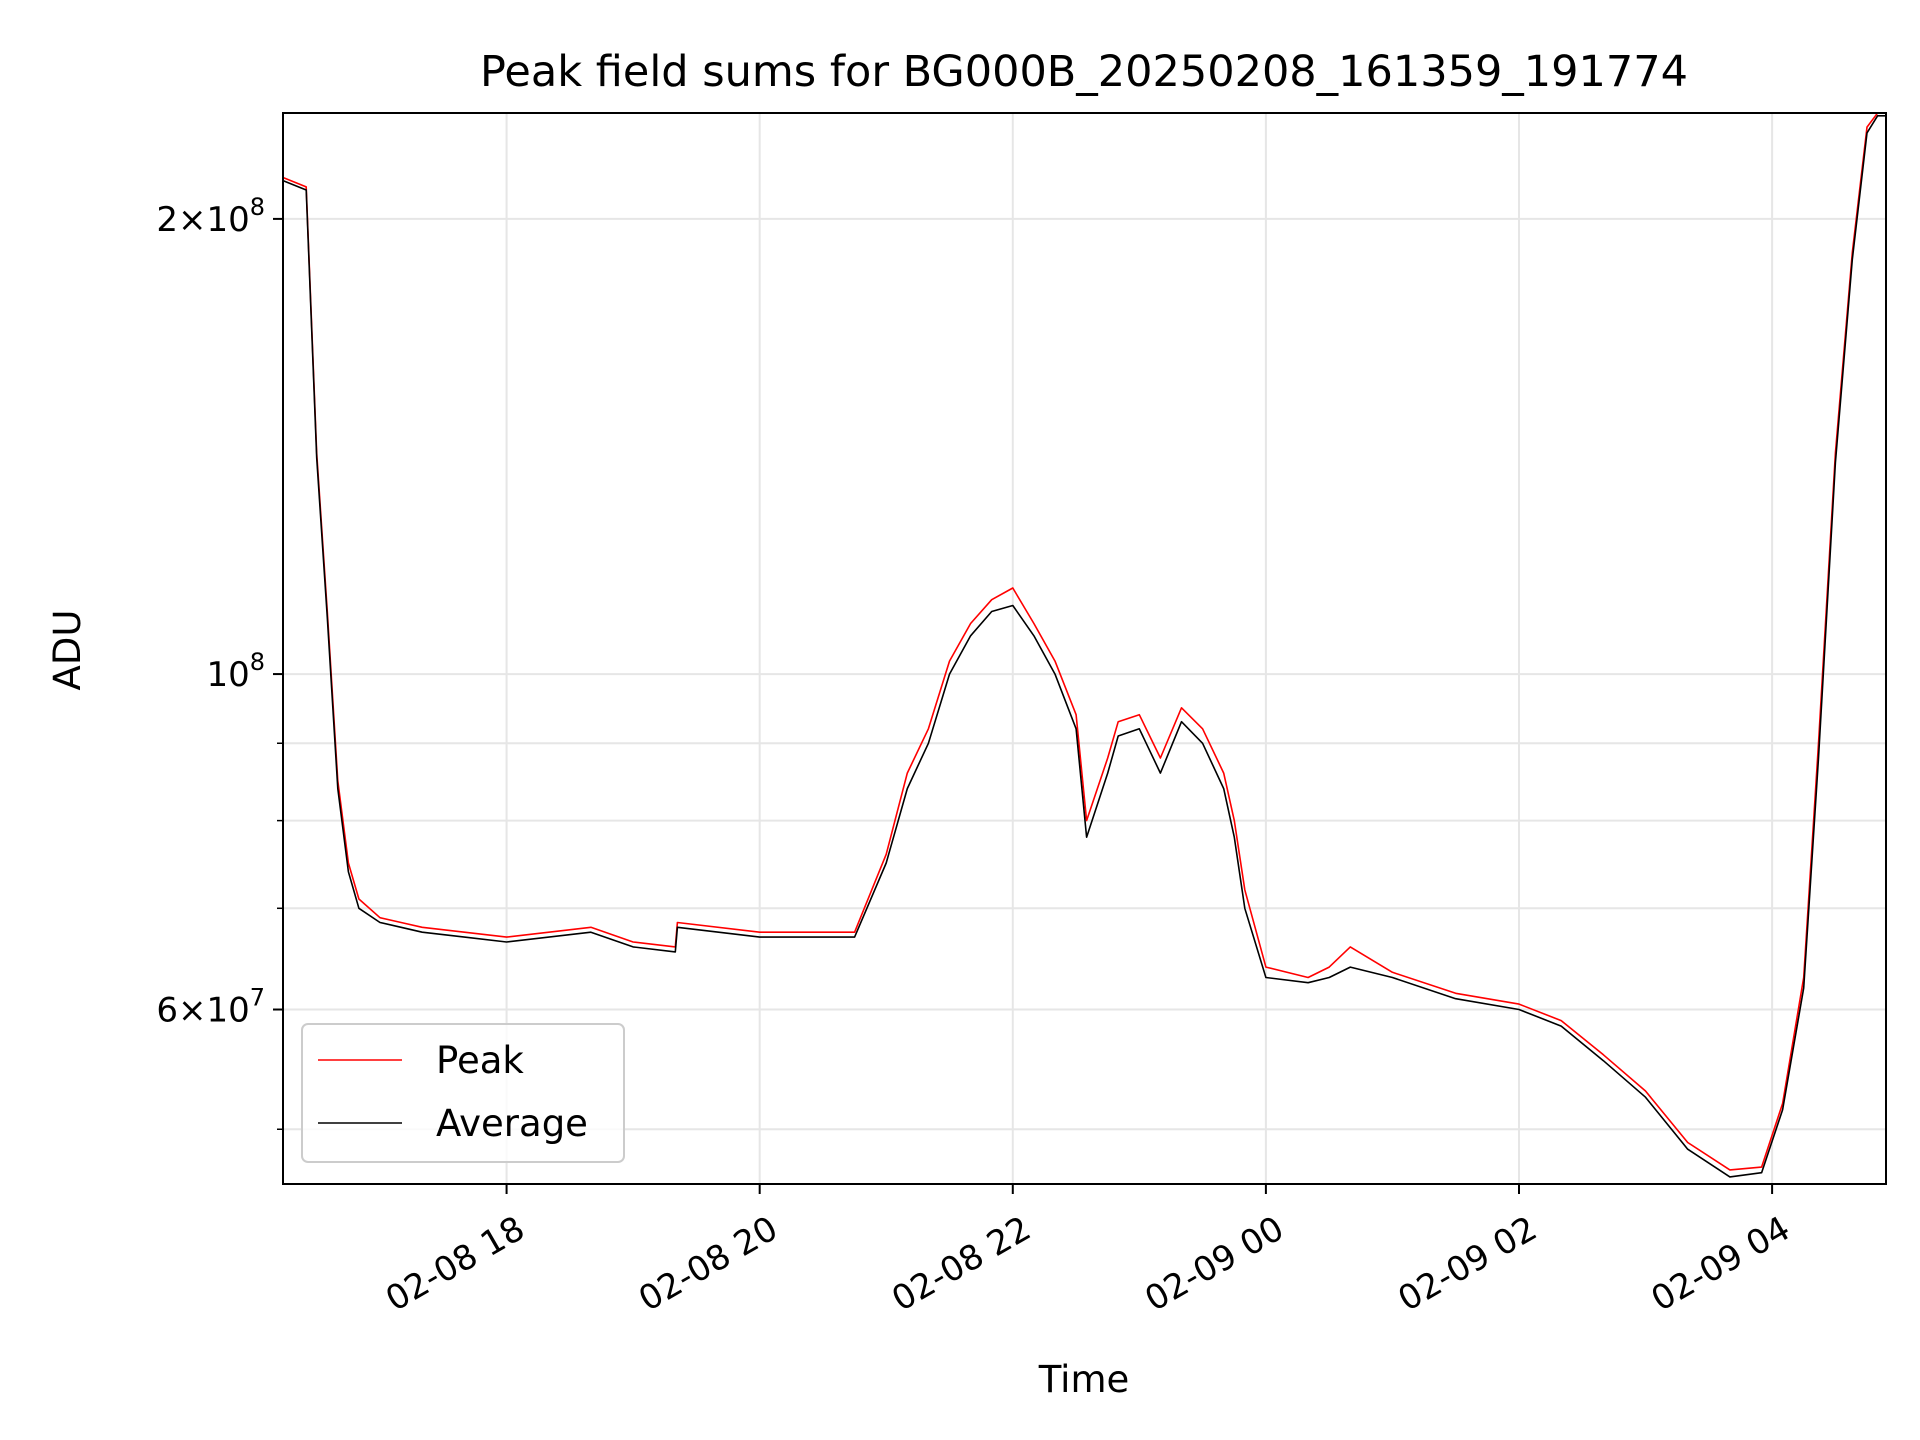 The height and width of the screenshot is (1440, 1920). What do you see at coordinates (1084, 1379) in the screenshot?
I see `x-axis-label: Time` at bounding box center [1084, 1379].